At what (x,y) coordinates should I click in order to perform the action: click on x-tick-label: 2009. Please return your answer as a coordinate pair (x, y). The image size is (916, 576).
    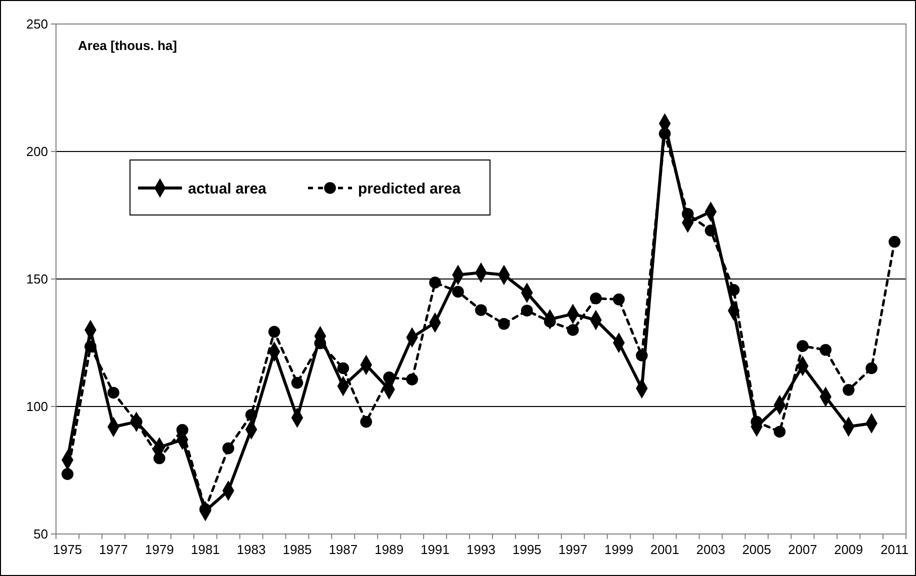
    Looking at the image, I should click on (849, 549).